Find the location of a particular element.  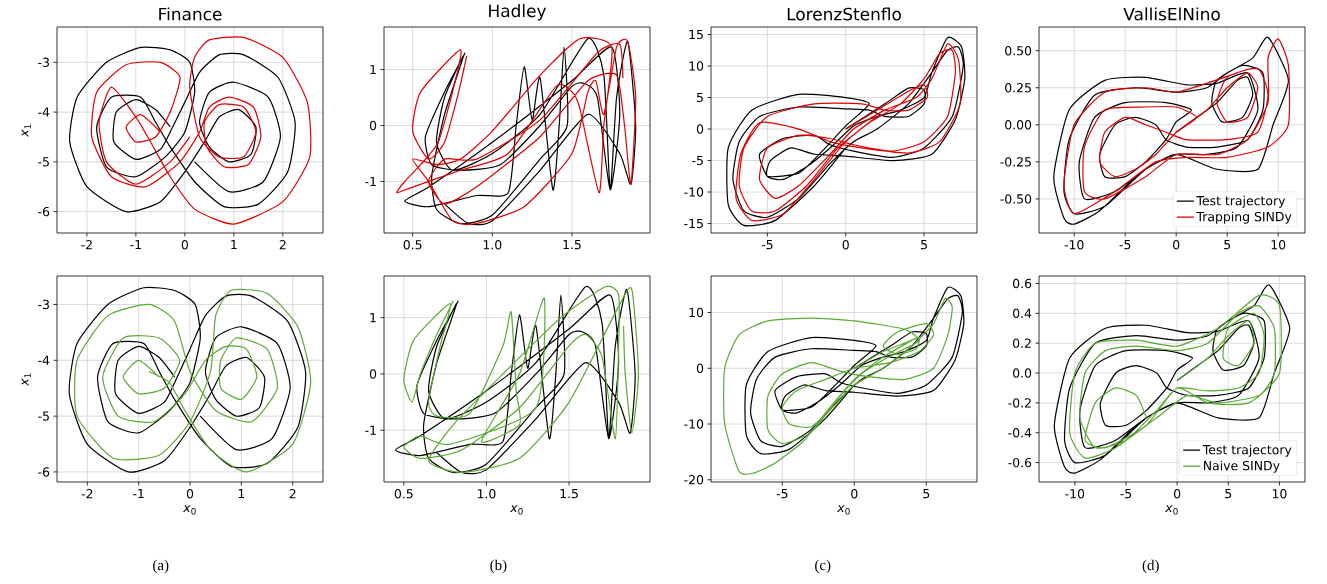

text: (d) is located at coordinates (1150, 566).